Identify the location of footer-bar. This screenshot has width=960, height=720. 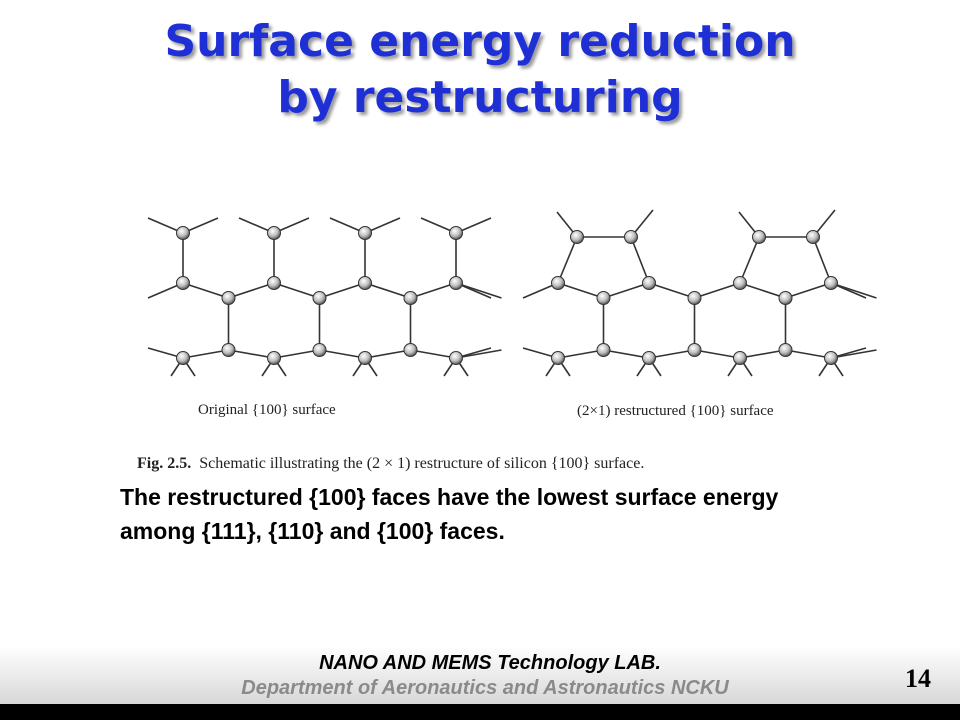
(480, 712).